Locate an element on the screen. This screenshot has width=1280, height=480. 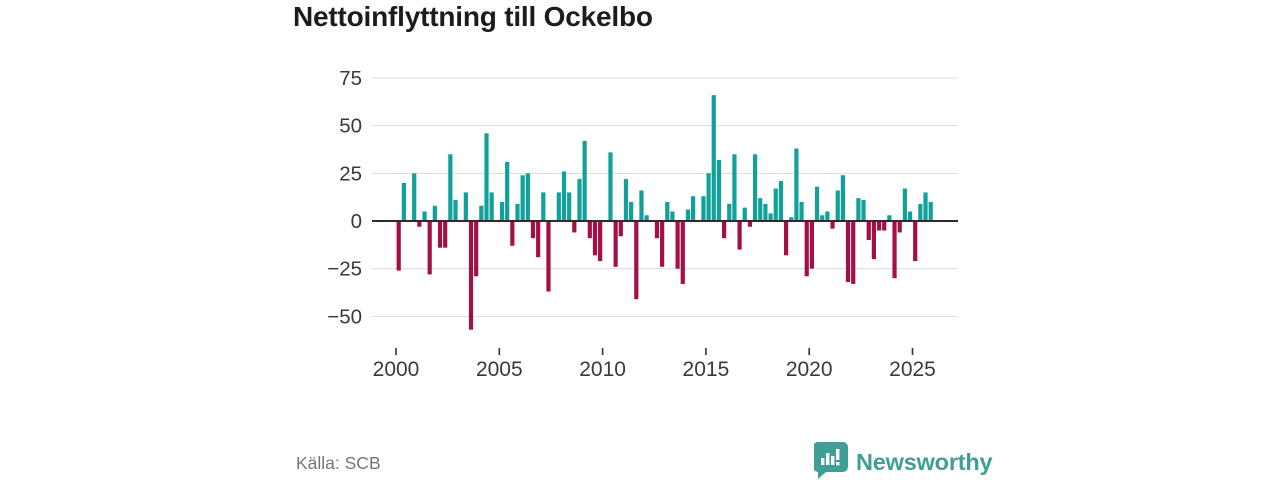
x-tick-label: 2000 is located at coordinates (396, 369).